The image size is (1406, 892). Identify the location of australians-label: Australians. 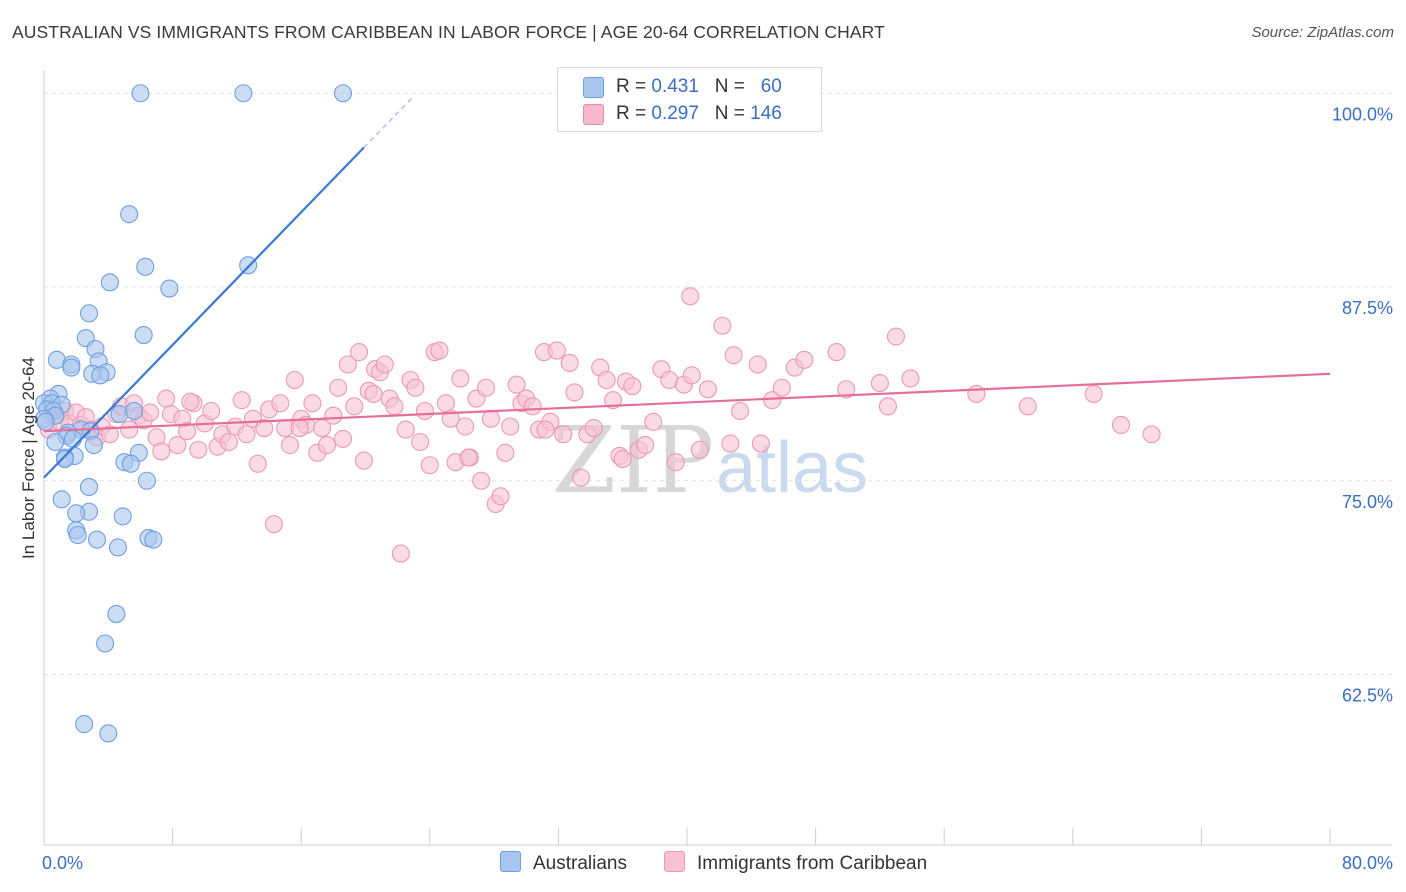
(580, 863).